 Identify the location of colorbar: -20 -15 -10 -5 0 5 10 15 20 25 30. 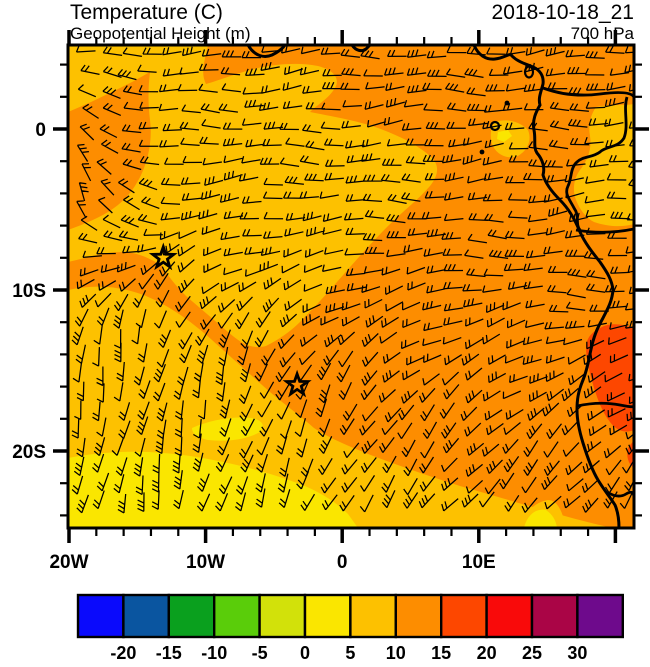
(350, 628).